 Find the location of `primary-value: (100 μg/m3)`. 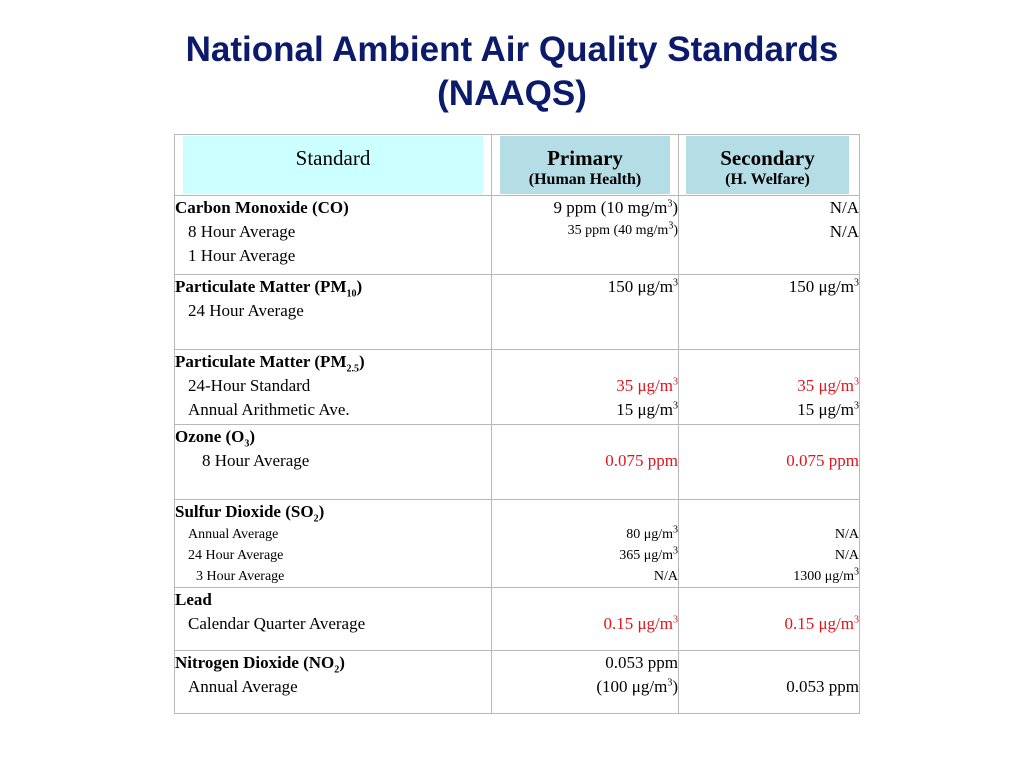

primary-value: (100 μg/m3) is located at coordinates (637, 686).